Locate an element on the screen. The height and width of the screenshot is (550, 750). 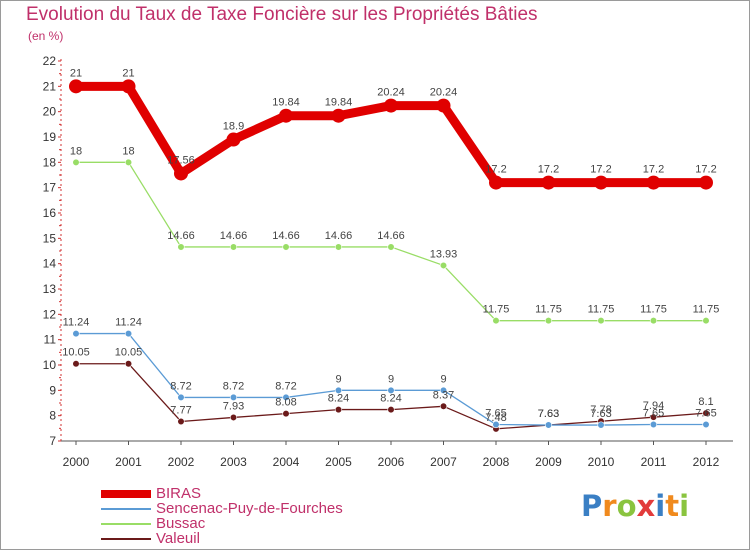
legend-label-sencenac: Sencenac-Puy-de-Fourches is located at coordinates (249, 508).